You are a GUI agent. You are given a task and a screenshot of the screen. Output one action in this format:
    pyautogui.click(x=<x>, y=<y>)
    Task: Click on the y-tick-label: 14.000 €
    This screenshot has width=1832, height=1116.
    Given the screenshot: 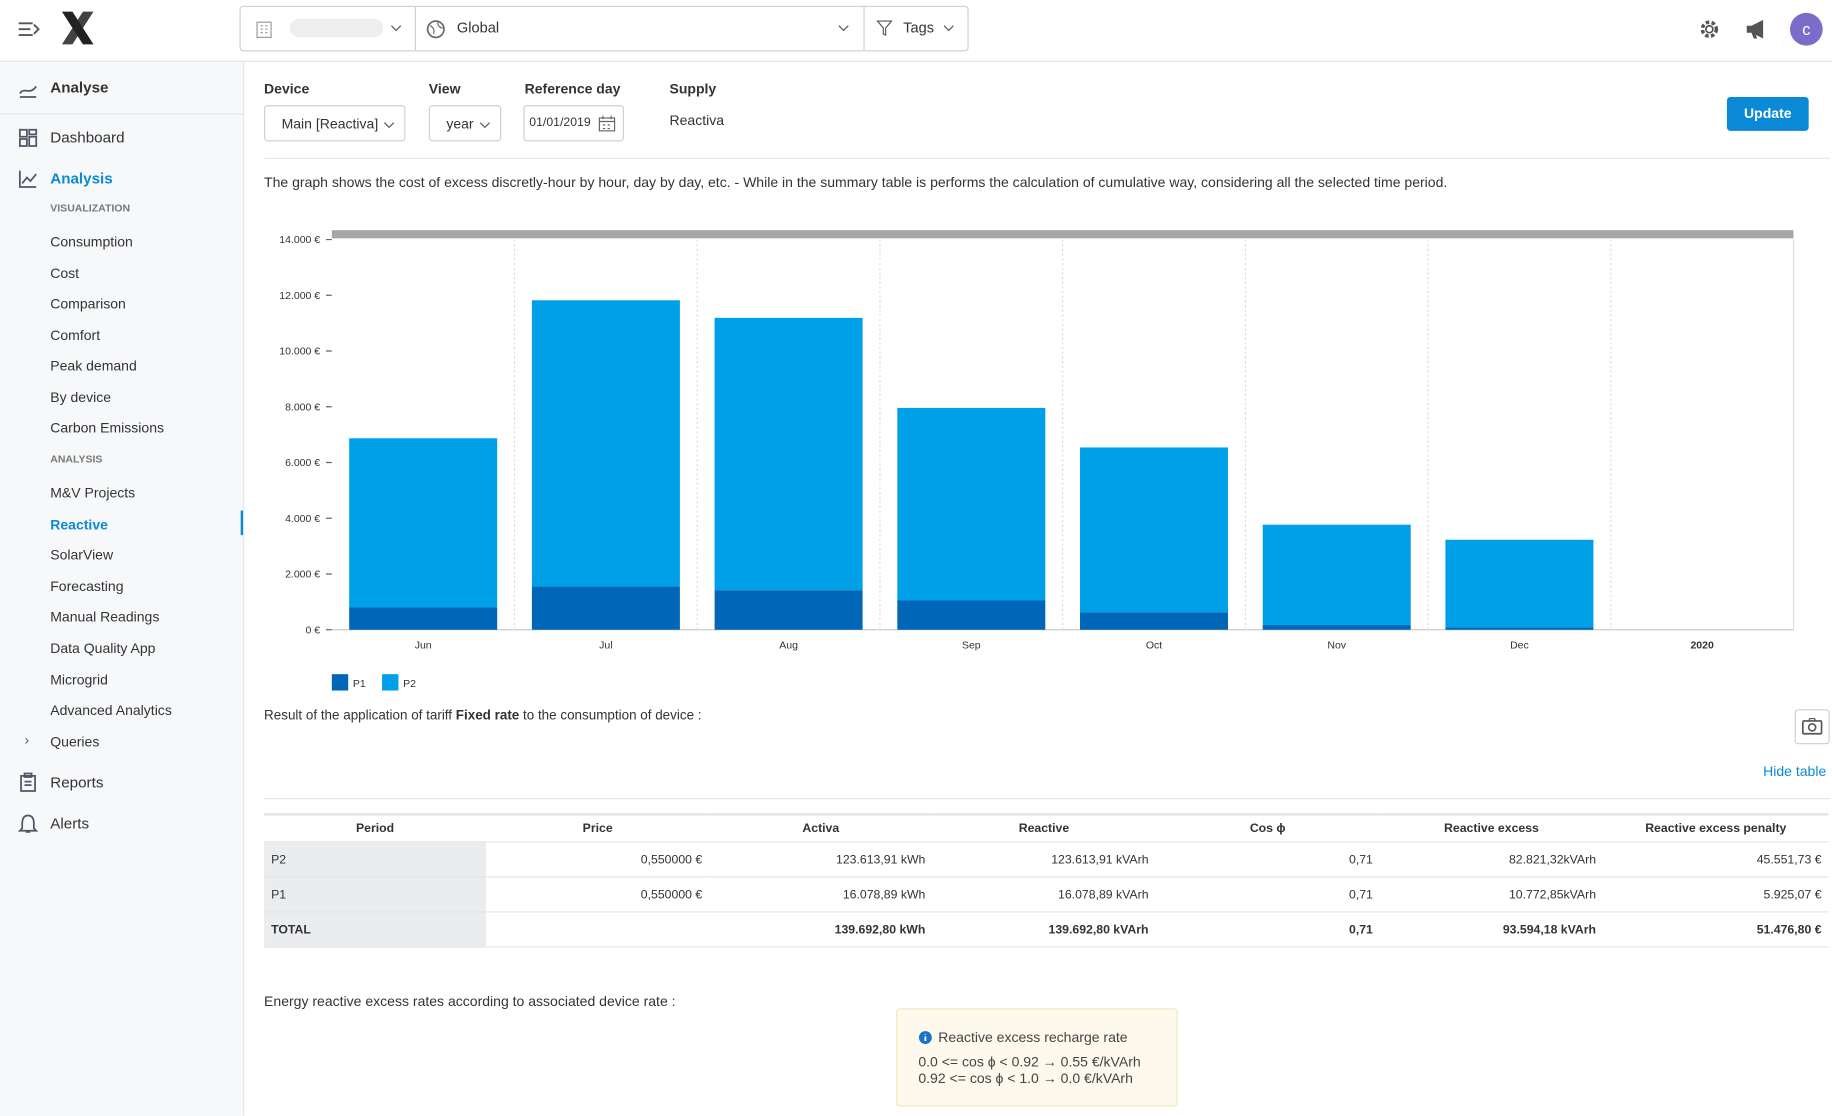 What is the action you would take?
    pyautogui.click(x=299, y=240)
    